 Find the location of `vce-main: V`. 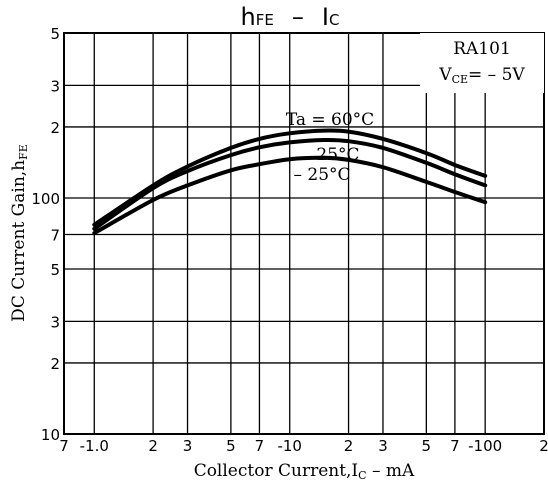

vce-main: V is located at coordinates (445, 75).